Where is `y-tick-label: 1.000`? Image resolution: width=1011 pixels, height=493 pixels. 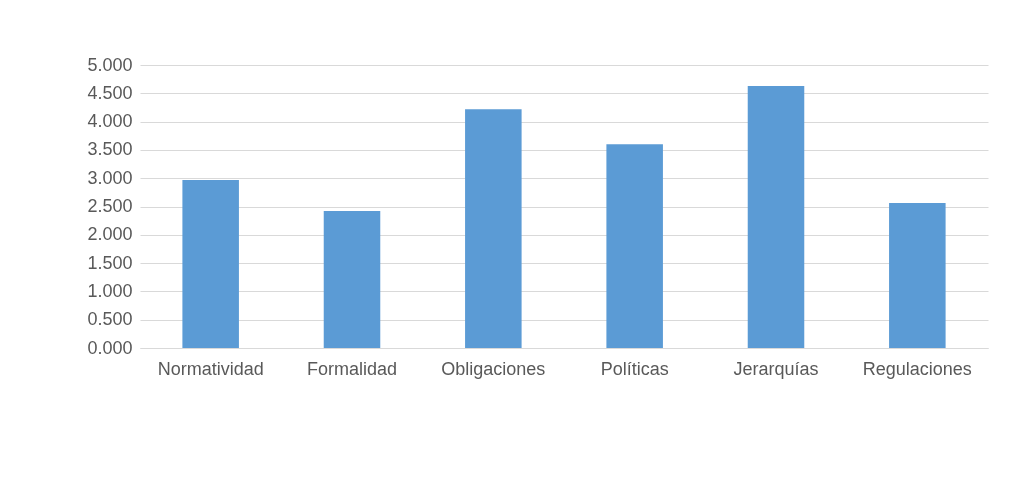
y-tick-label: 1.000 is located at coordinates (110, 290).